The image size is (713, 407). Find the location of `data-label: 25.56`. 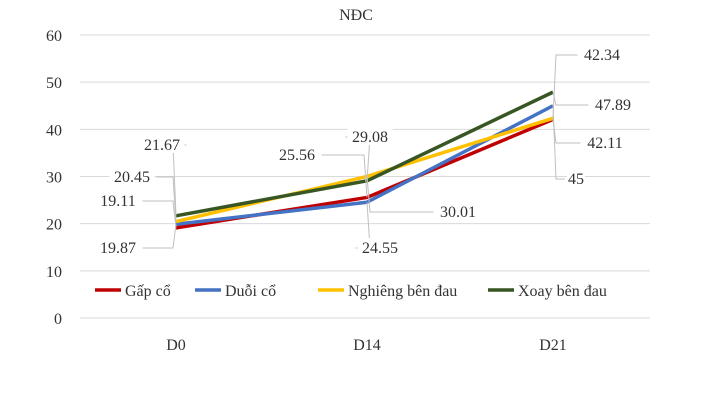

data-label: 25.56 is located at coordinates (297, 155).